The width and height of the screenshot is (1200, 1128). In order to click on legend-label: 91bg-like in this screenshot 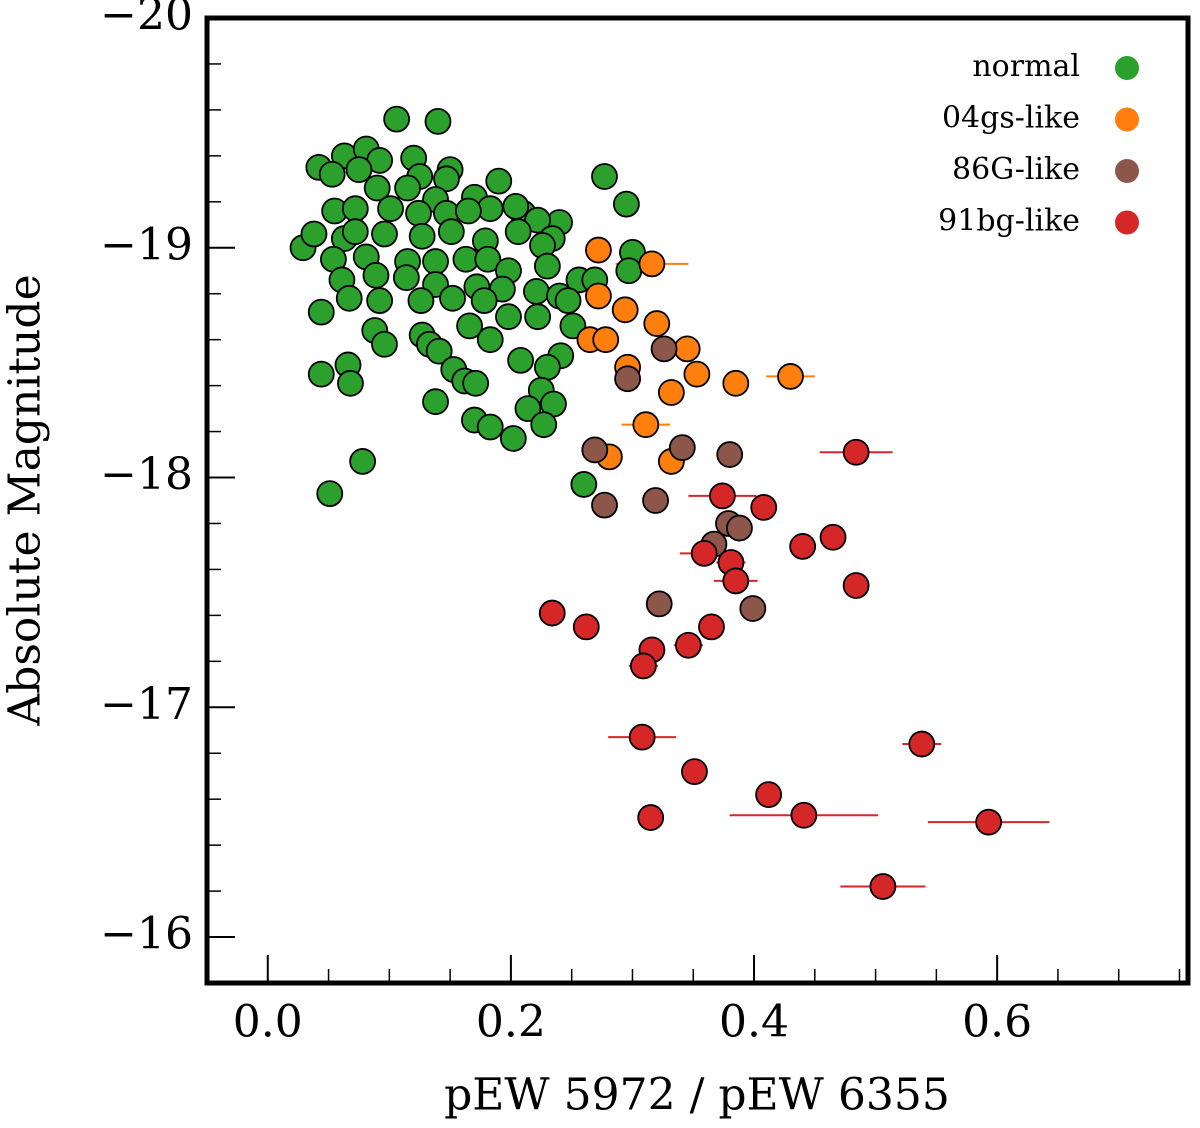, I will do `click(1009, 221)`.